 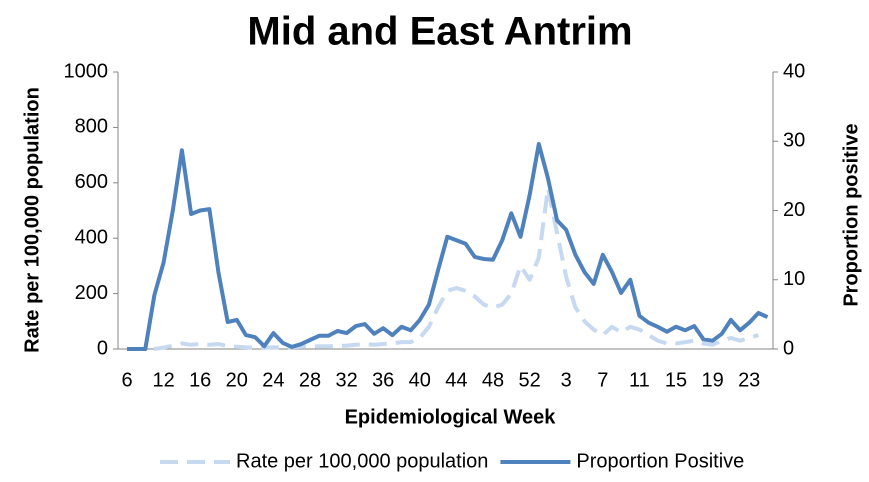 What do you see at coordinates (788, 348) in the screenshot?
I see `y2-tick-label: 0` at bounding box center [788, 348].